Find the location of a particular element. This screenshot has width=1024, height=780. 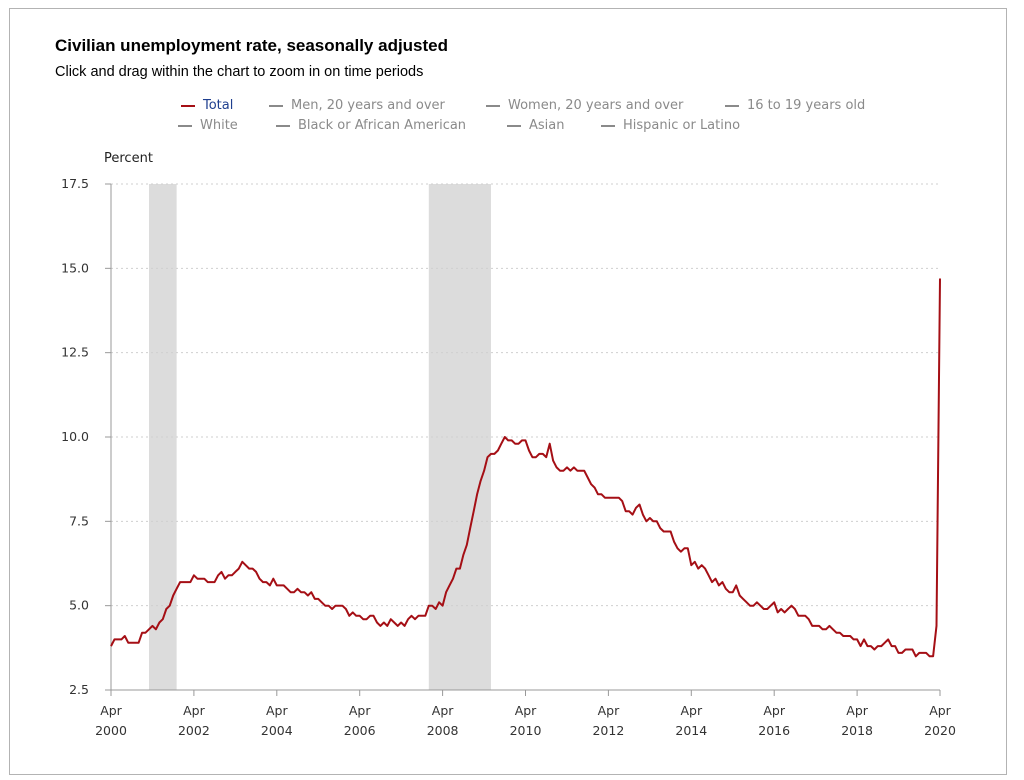

legend-label-black: Black or African American is located at coordinates (382, 125).